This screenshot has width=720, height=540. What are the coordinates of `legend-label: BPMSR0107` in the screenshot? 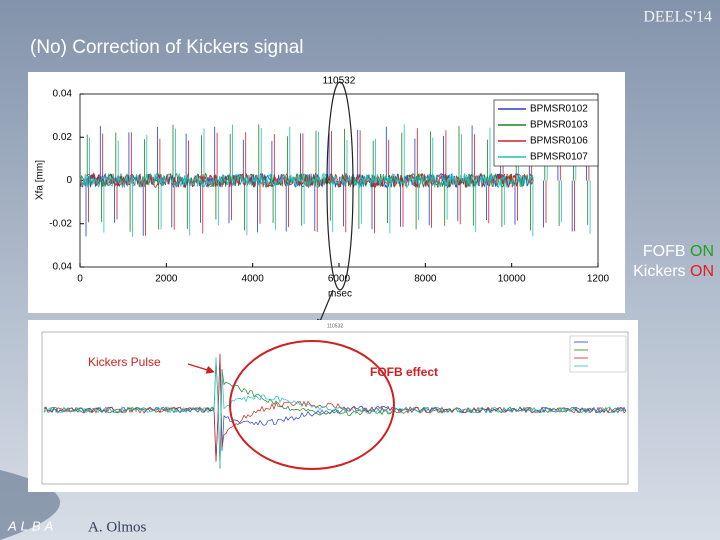 It's located at (559, 157).